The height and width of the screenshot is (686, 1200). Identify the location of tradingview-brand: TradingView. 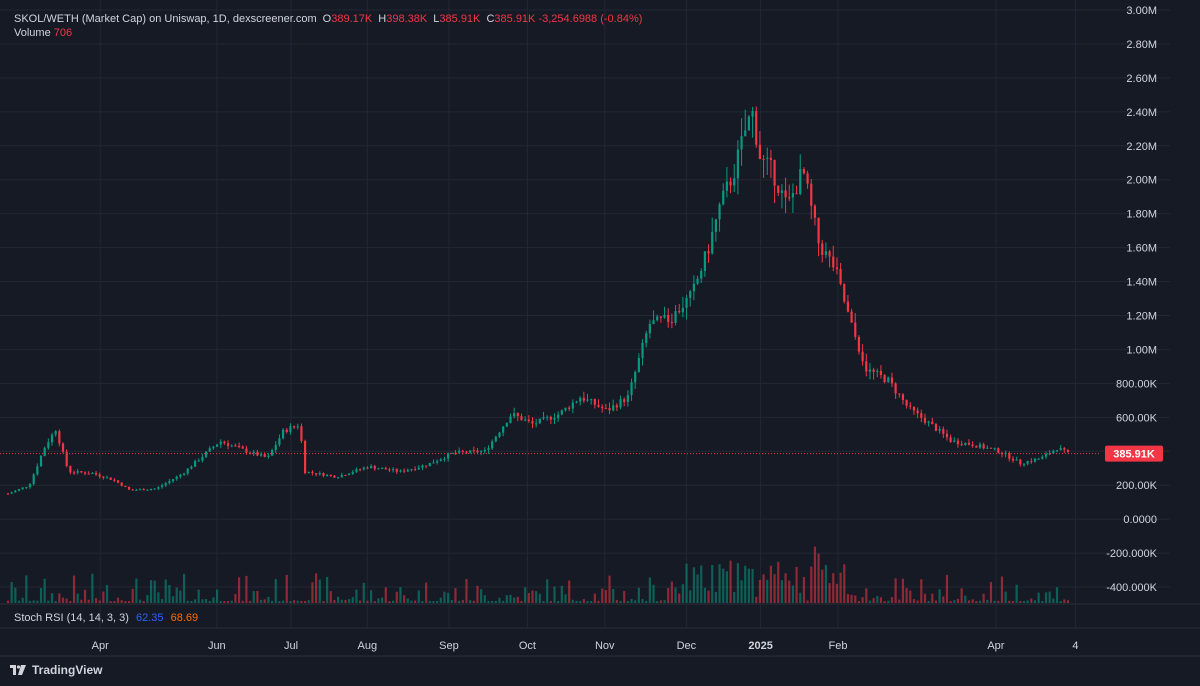
(56, 670).